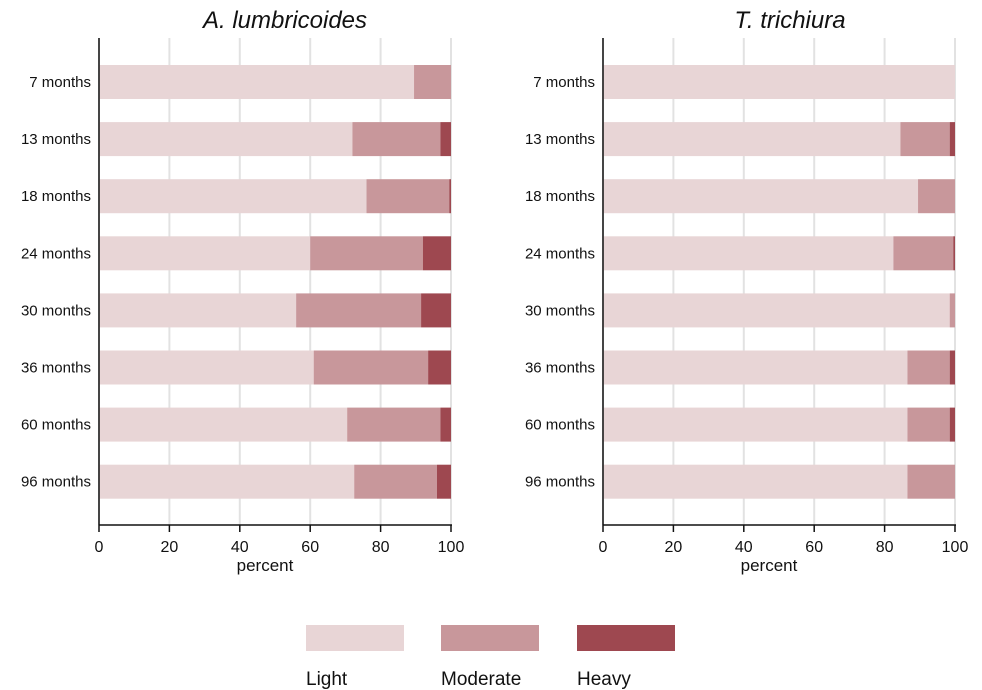 The image size is (982, 690). Describe the element at coordinates (490, 638) in the screenshot. I see `legend-swatch-moderate` at that location.